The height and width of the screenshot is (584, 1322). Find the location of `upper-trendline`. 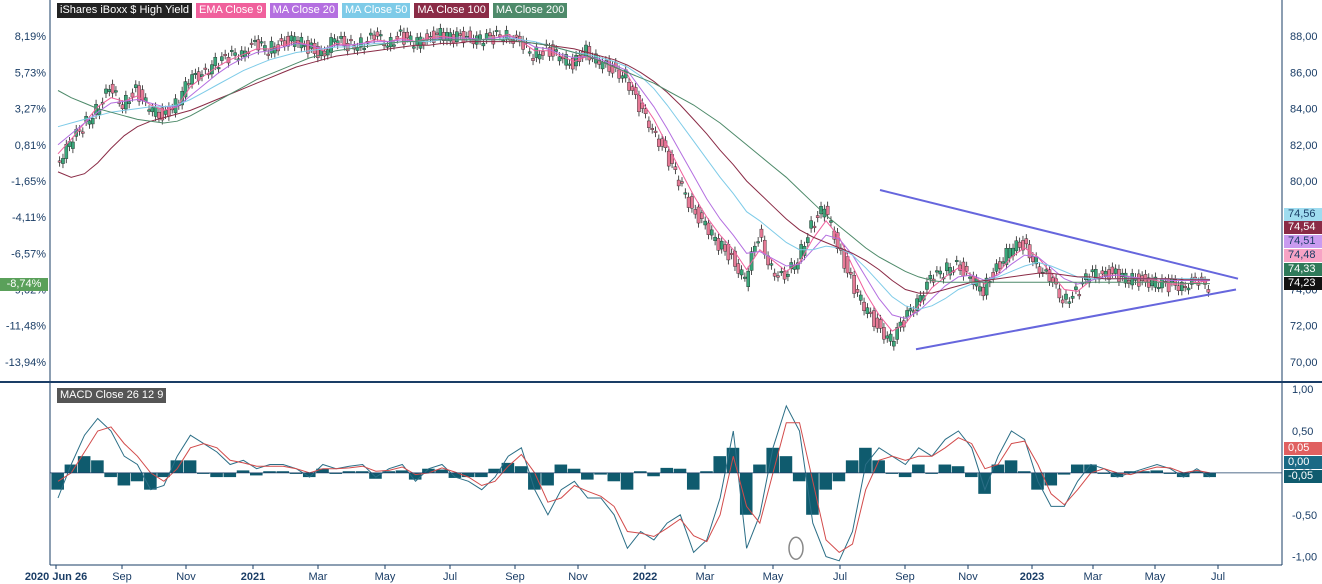

upper-trendline is located at coordinates (1059, 234).